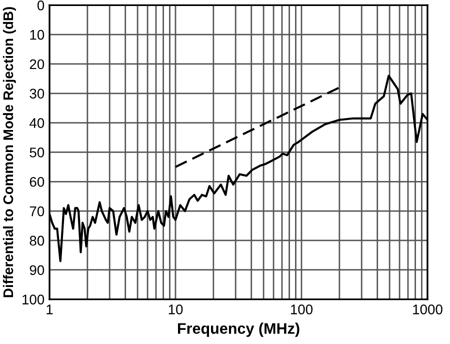 This screenshot has width=450, height=344. Describe the element at coordinates (427, 309) in the screenshot. I see `x-tick-label: 1000` at that location.